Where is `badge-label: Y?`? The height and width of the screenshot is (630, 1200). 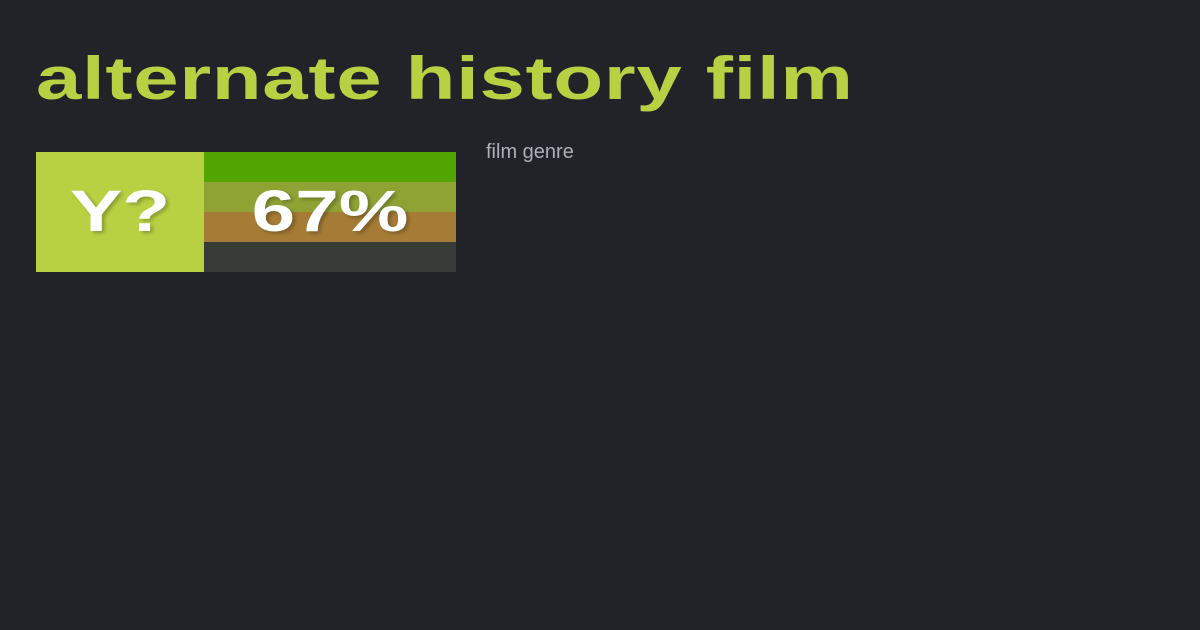
badge-label: Y? is located at coordinates (120, 211).